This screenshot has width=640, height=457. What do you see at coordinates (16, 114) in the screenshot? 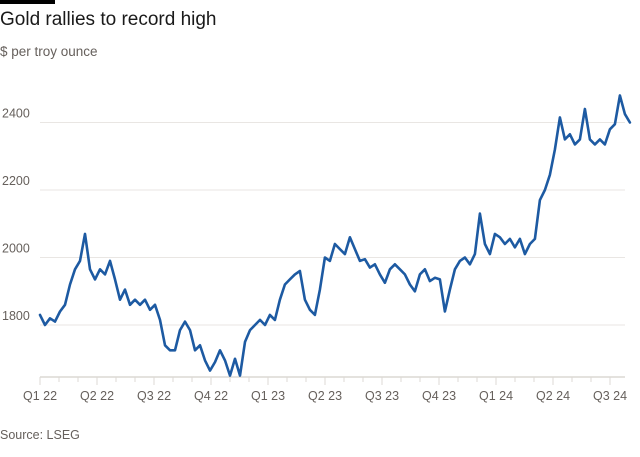
I see `y-tick-label: 2400` at bounding box center [16, 114].